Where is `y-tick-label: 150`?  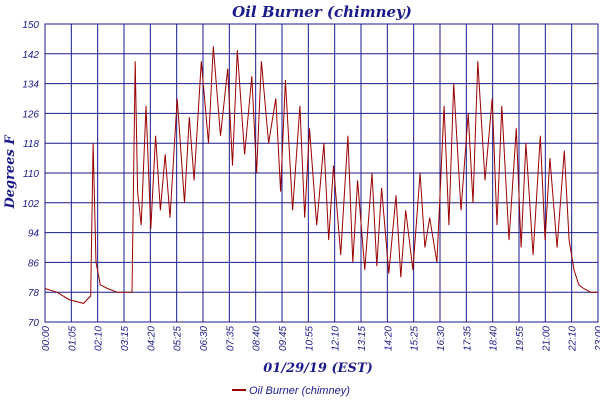
y-tick-label: 150 is located at coordinates (30, 25).